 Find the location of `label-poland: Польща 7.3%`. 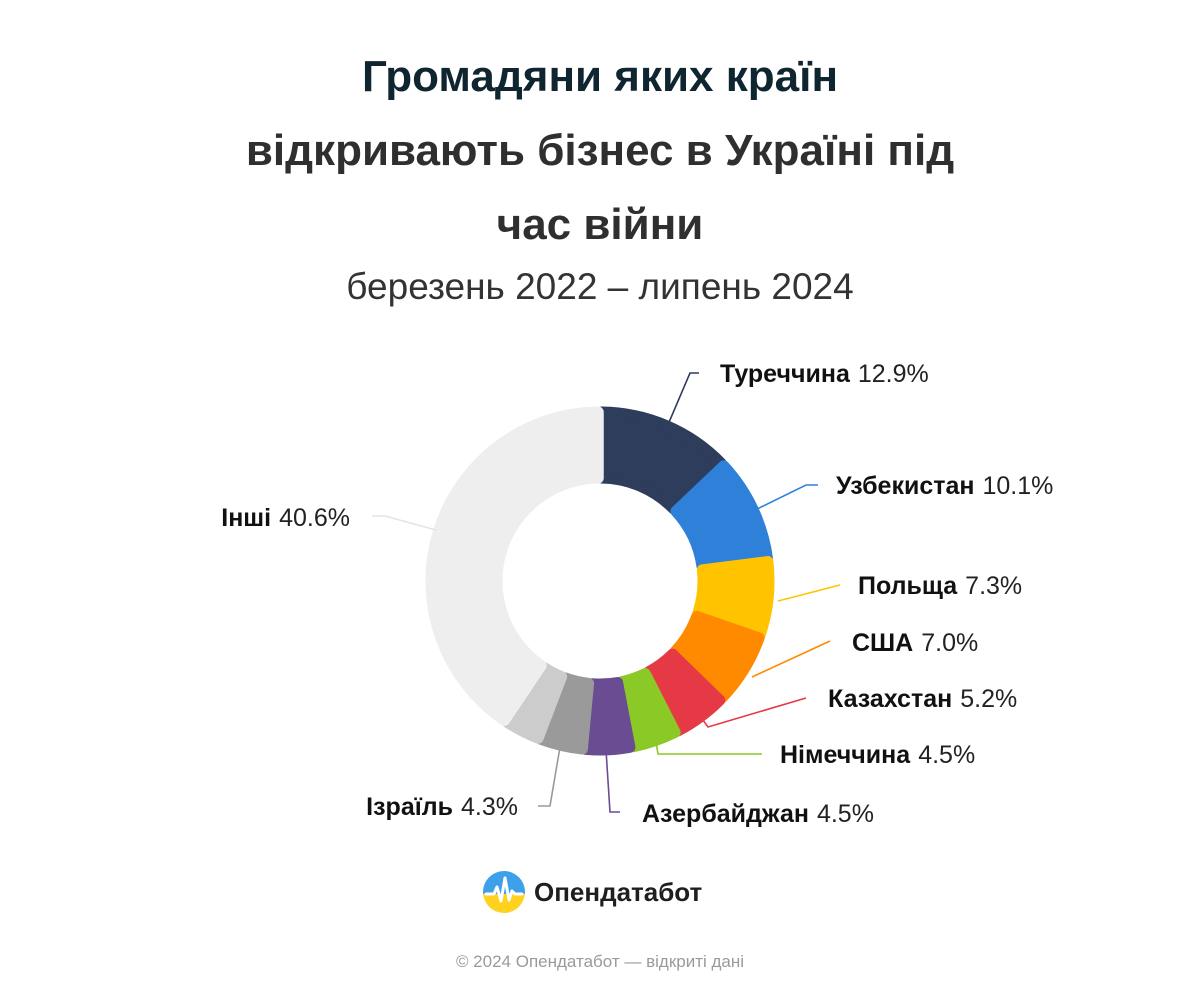

label-poland: Польща 7.3% is located at coordinates (940, 586).